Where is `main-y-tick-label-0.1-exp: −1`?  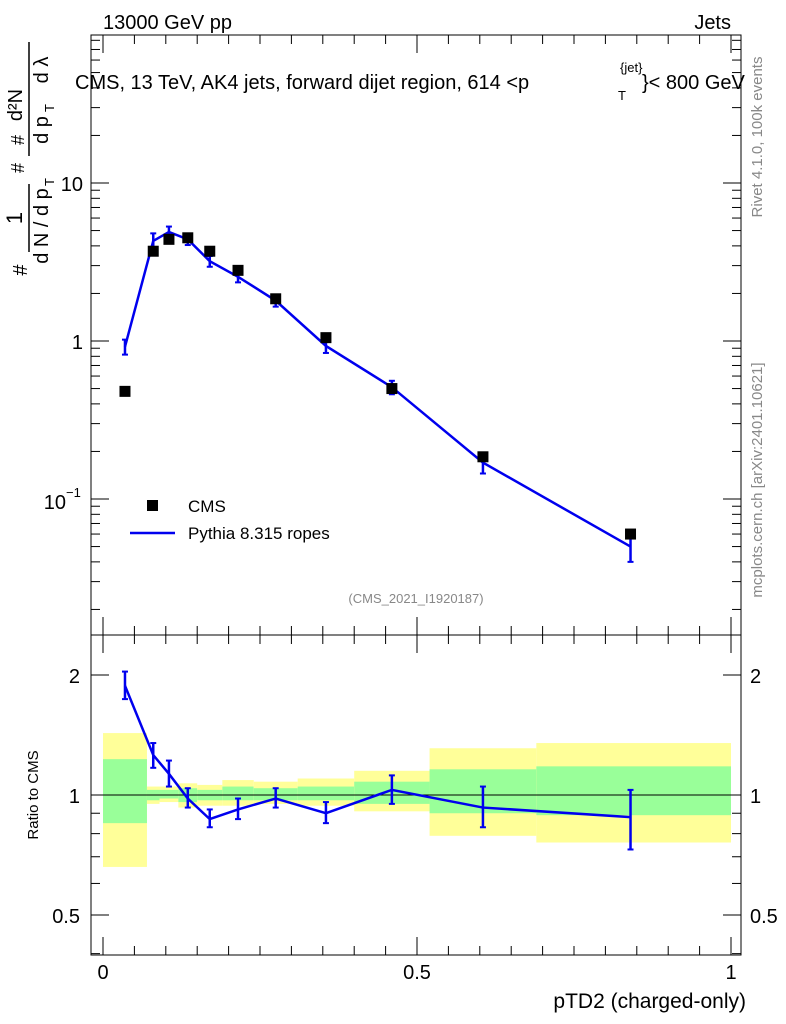 main-y-tick-label-0.1-exp: −1 is located at coordinates (73, 492).